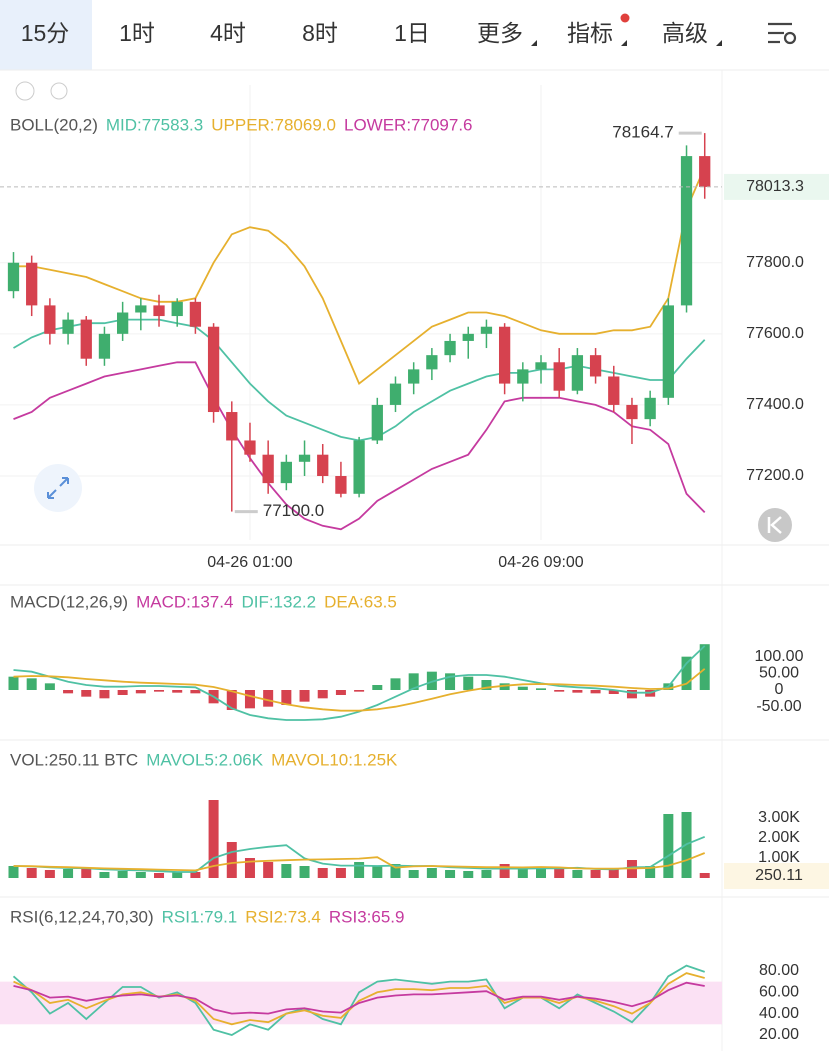 The image size is (829, 1051). Describe the element at coordinates (228, 33) in the screenshot. I see `tab: 4时` at that location.